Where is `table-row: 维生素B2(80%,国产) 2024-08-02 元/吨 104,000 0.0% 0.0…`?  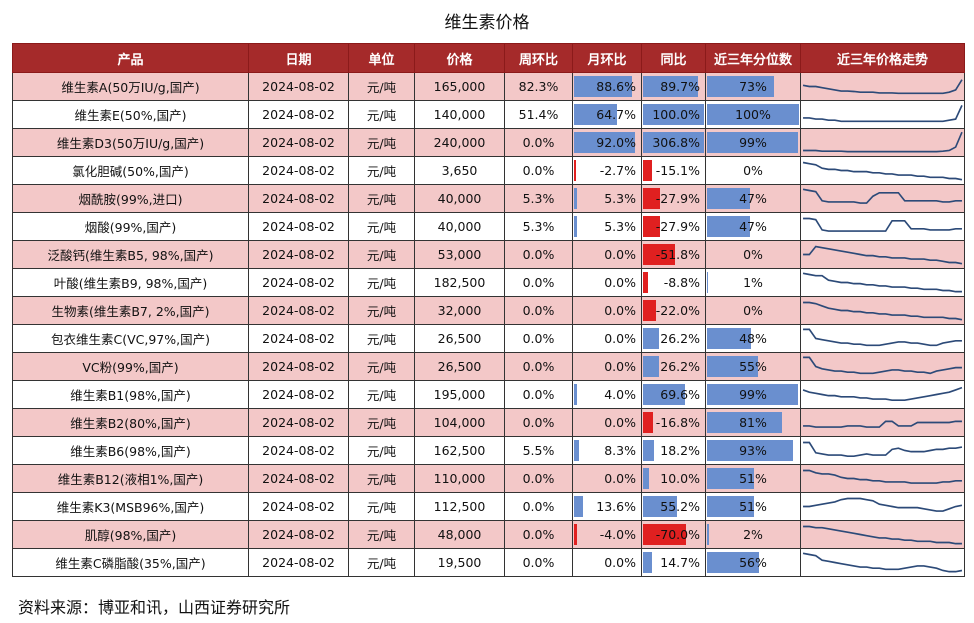
table-row: 维生素B2(80%,国产) 2024-08-02 元/吨 104,000 0.0% 0.0… is located at coordinates (488, 422).